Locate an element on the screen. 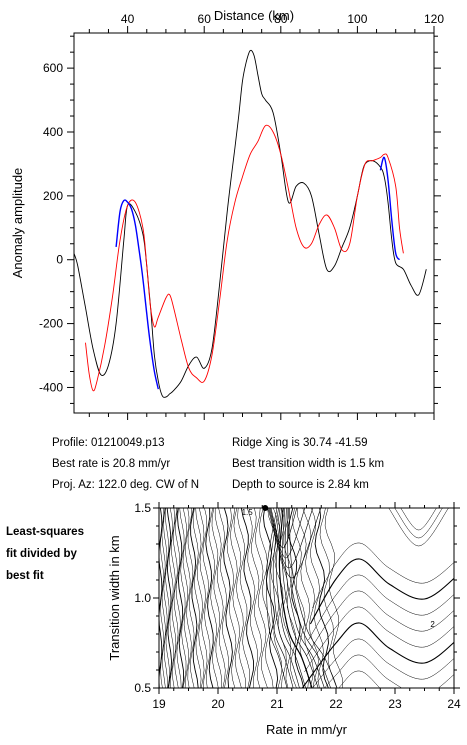  contour-label: 2 is located at coordinates (432, 624).